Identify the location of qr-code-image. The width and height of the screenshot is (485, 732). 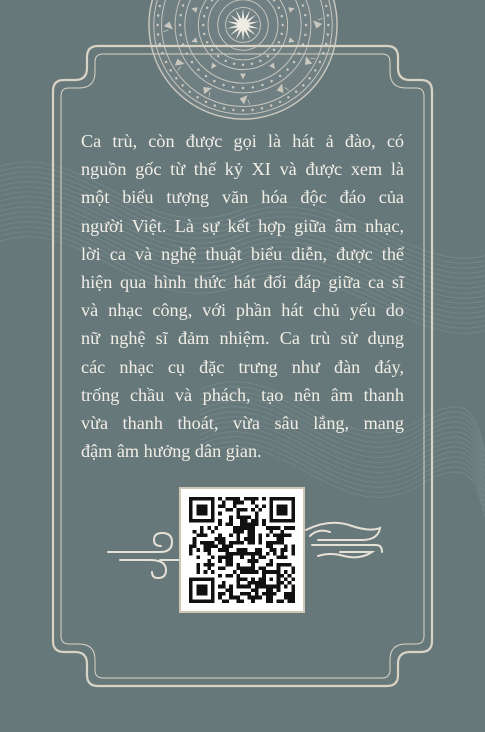
(242, 550).